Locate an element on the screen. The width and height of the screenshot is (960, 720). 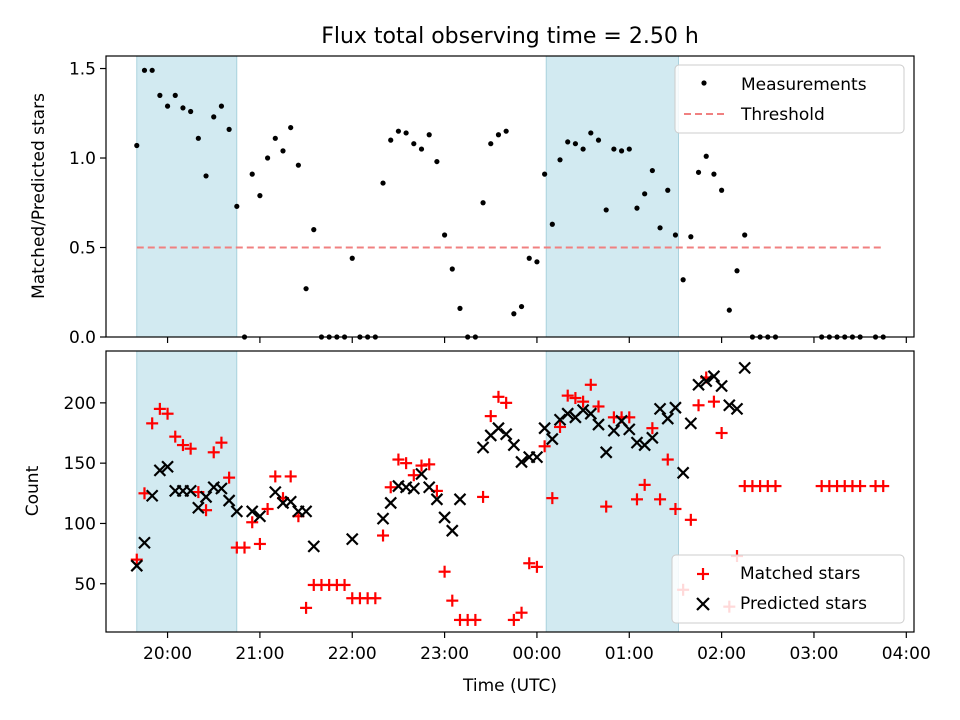
legend-predicted-marker is located at coordinates (703, 604).